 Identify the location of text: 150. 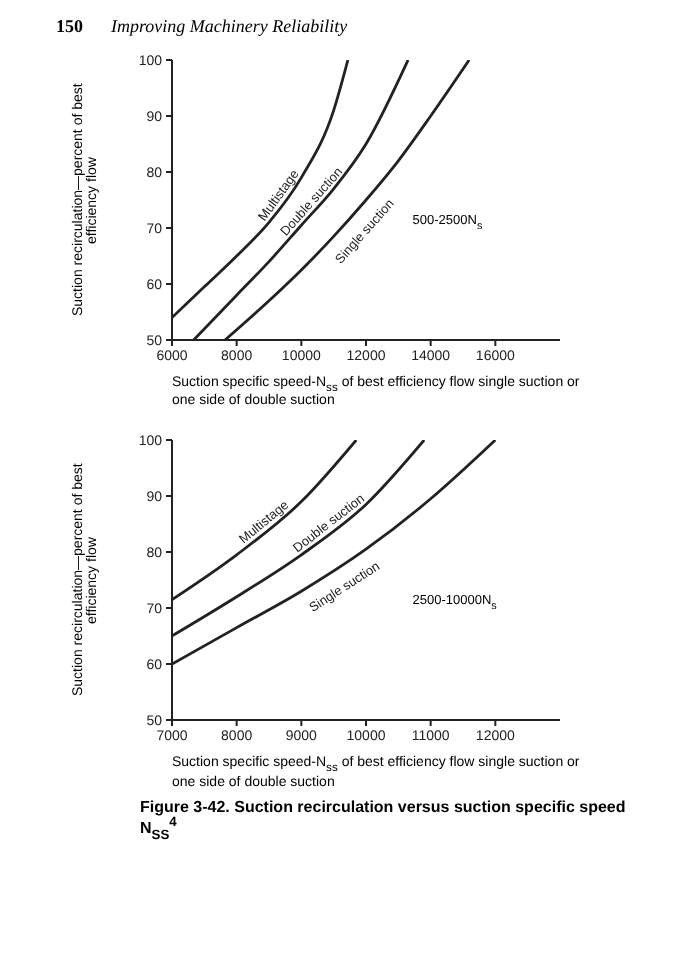
(69, 26).